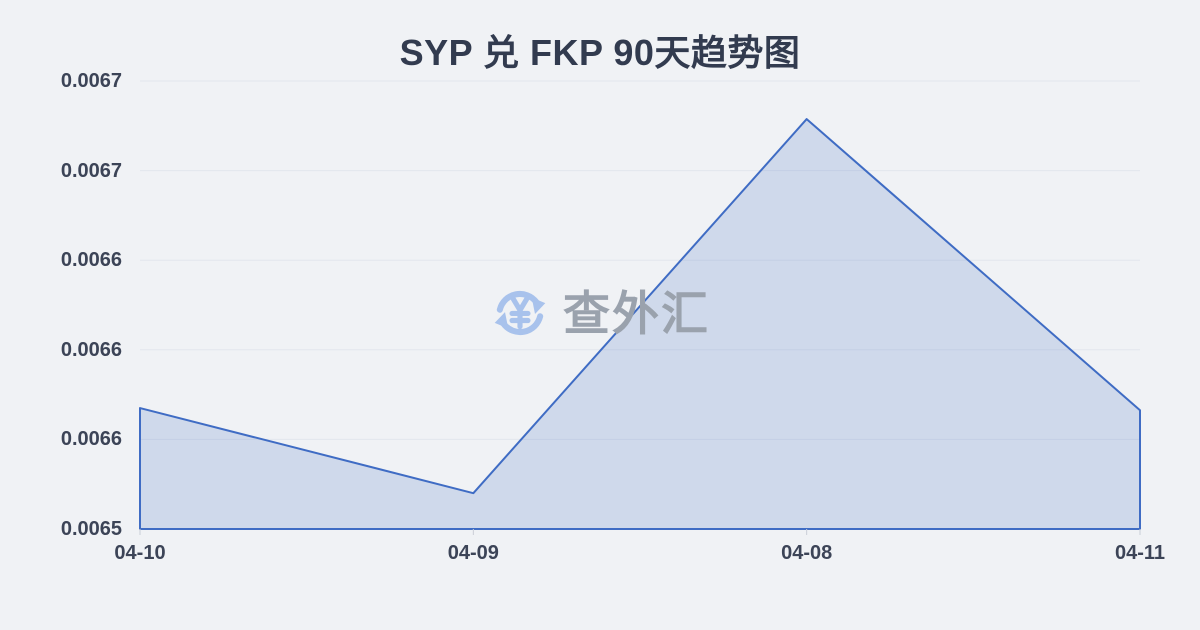  What do you see at coordinates (807, 553) in the screenshot?
I see `x-axis-tick-label: 04-08` at bounding box center [807, 553].